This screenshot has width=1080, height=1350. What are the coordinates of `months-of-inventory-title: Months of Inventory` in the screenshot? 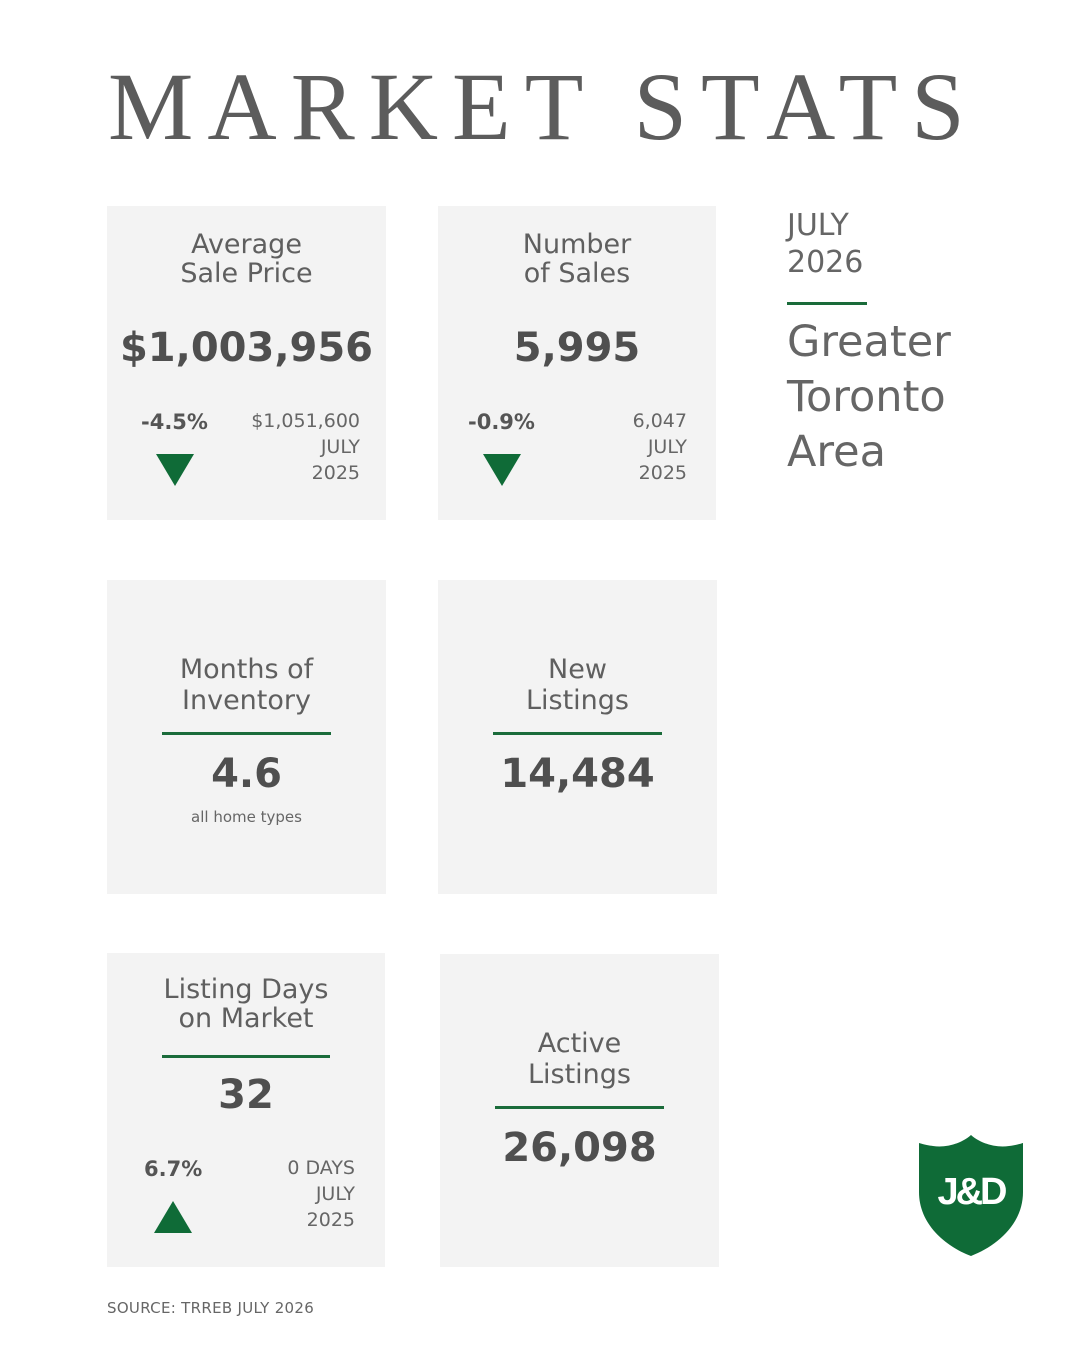 It's located at (246, 685).